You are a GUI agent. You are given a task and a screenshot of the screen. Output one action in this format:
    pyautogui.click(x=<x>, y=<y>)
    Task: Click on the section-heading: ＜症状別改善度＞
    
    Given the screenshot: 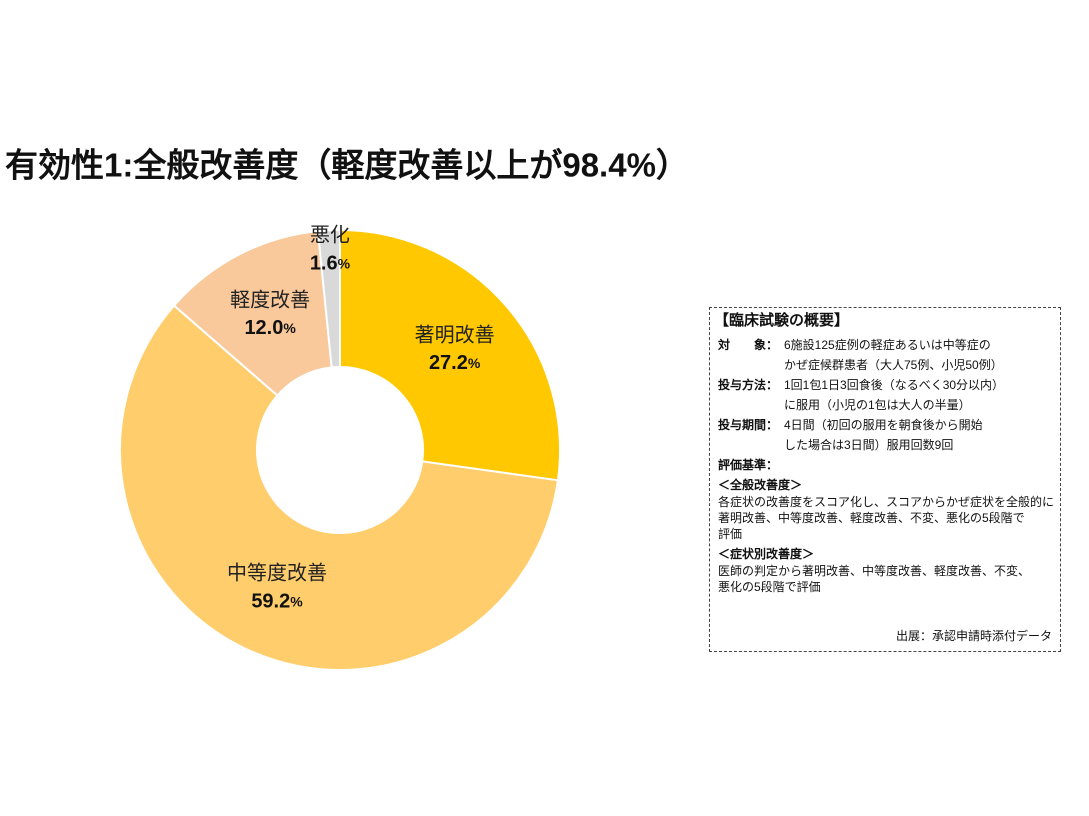 What is the action you would take?
    pyautogui.click(x=766, y=554)
    